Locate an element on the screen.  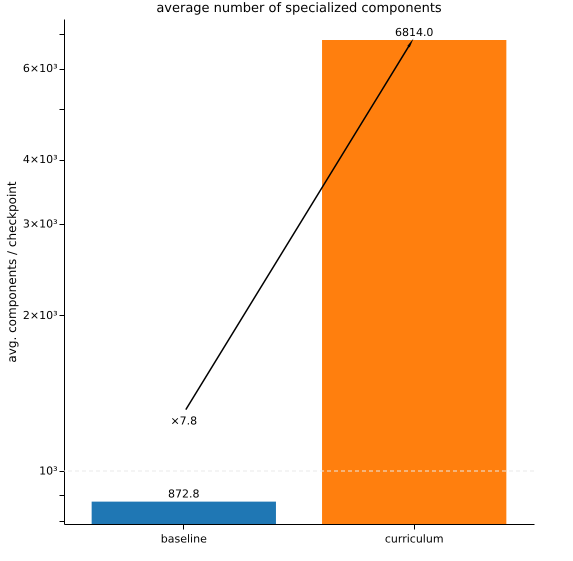
x-tick-label: baseline is located at coordinates (184, 539).